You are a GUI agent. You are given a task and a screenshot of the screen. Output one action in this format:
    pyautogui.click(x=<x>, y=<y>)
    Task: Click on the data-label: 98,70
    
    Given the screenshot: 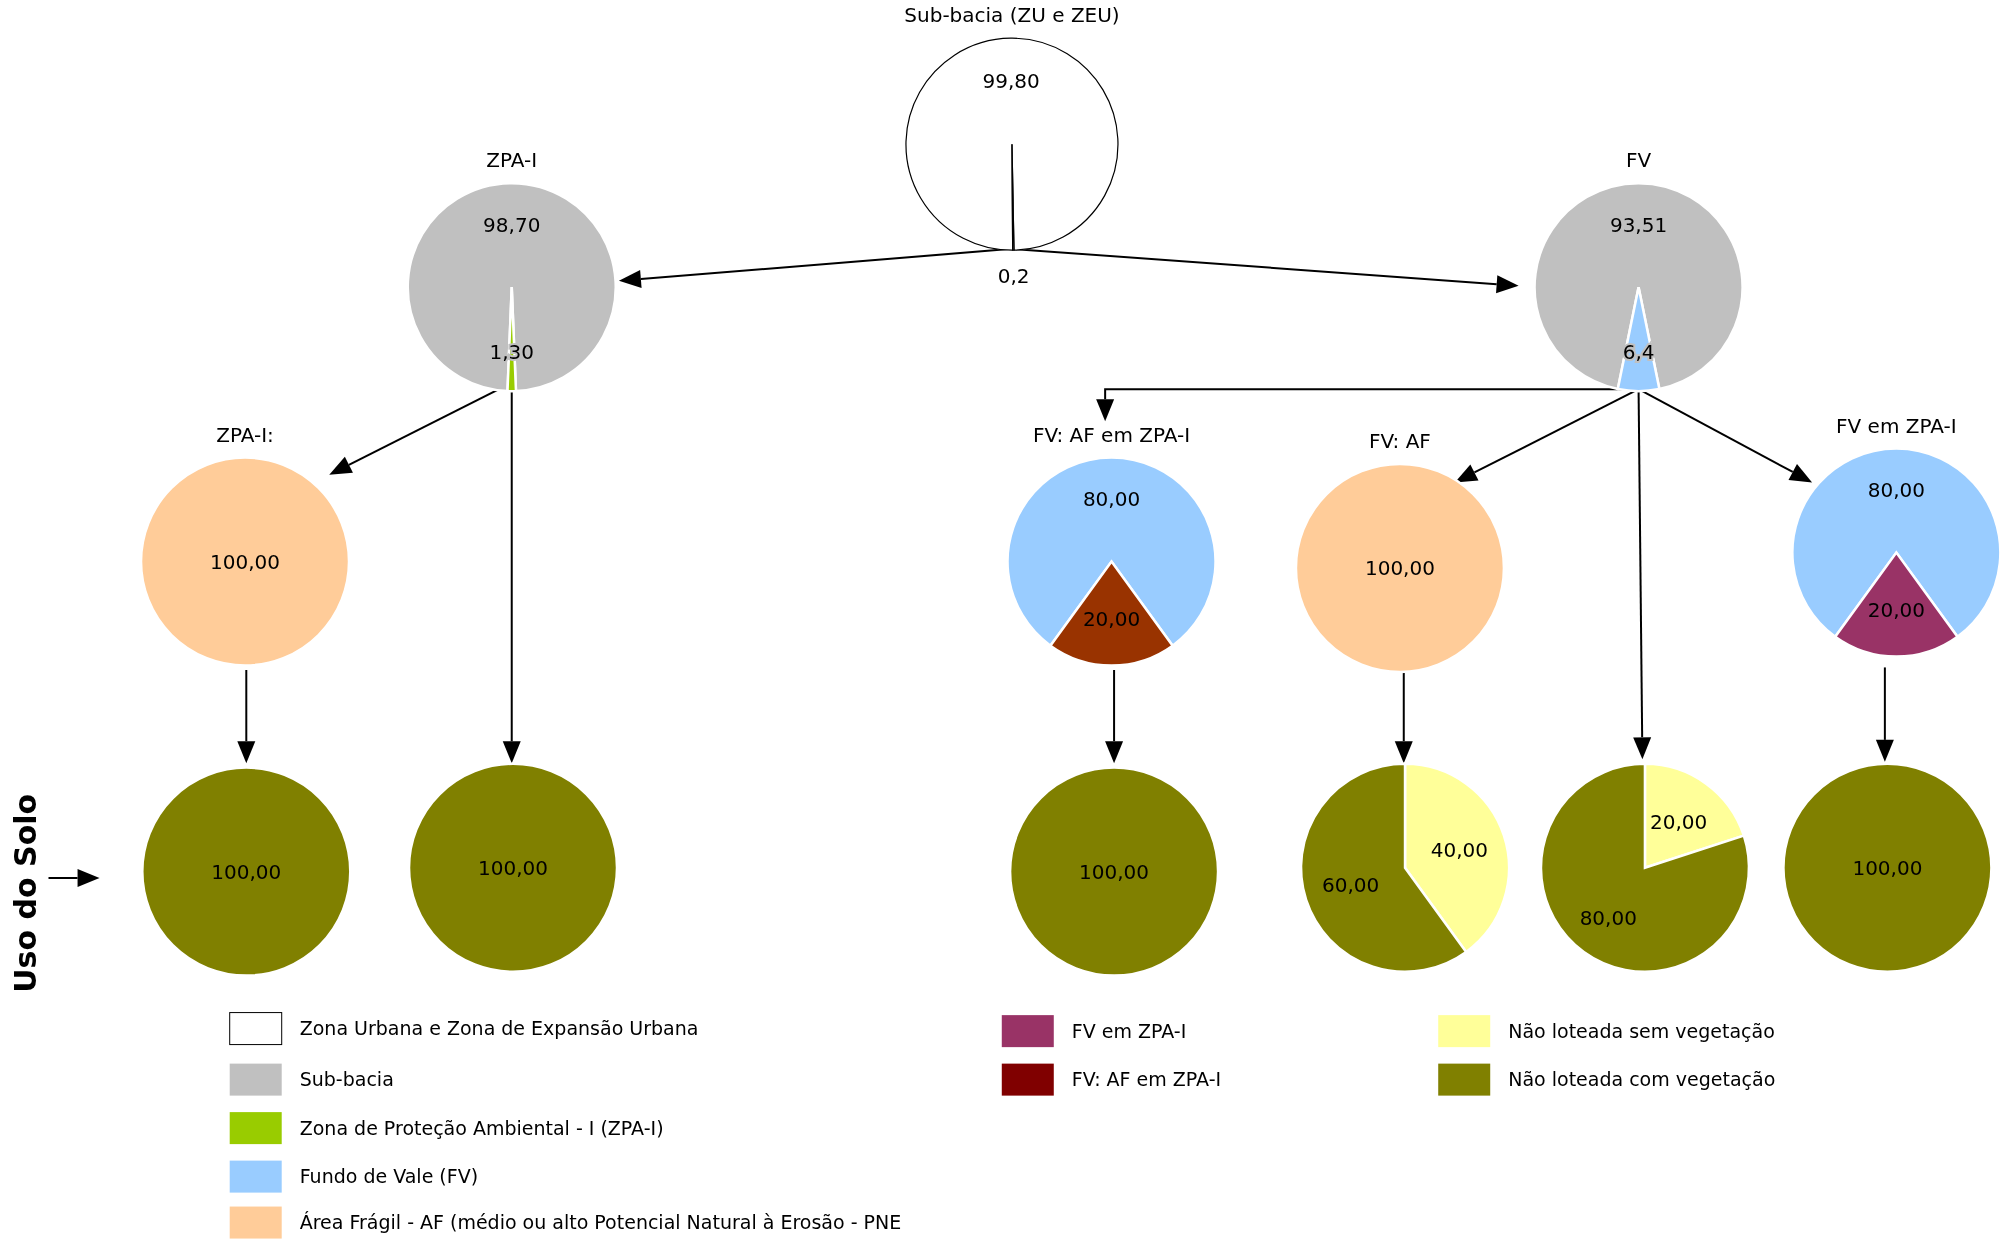 What is the action you would take?
    pyautogui.click(x=512, y=224)
    